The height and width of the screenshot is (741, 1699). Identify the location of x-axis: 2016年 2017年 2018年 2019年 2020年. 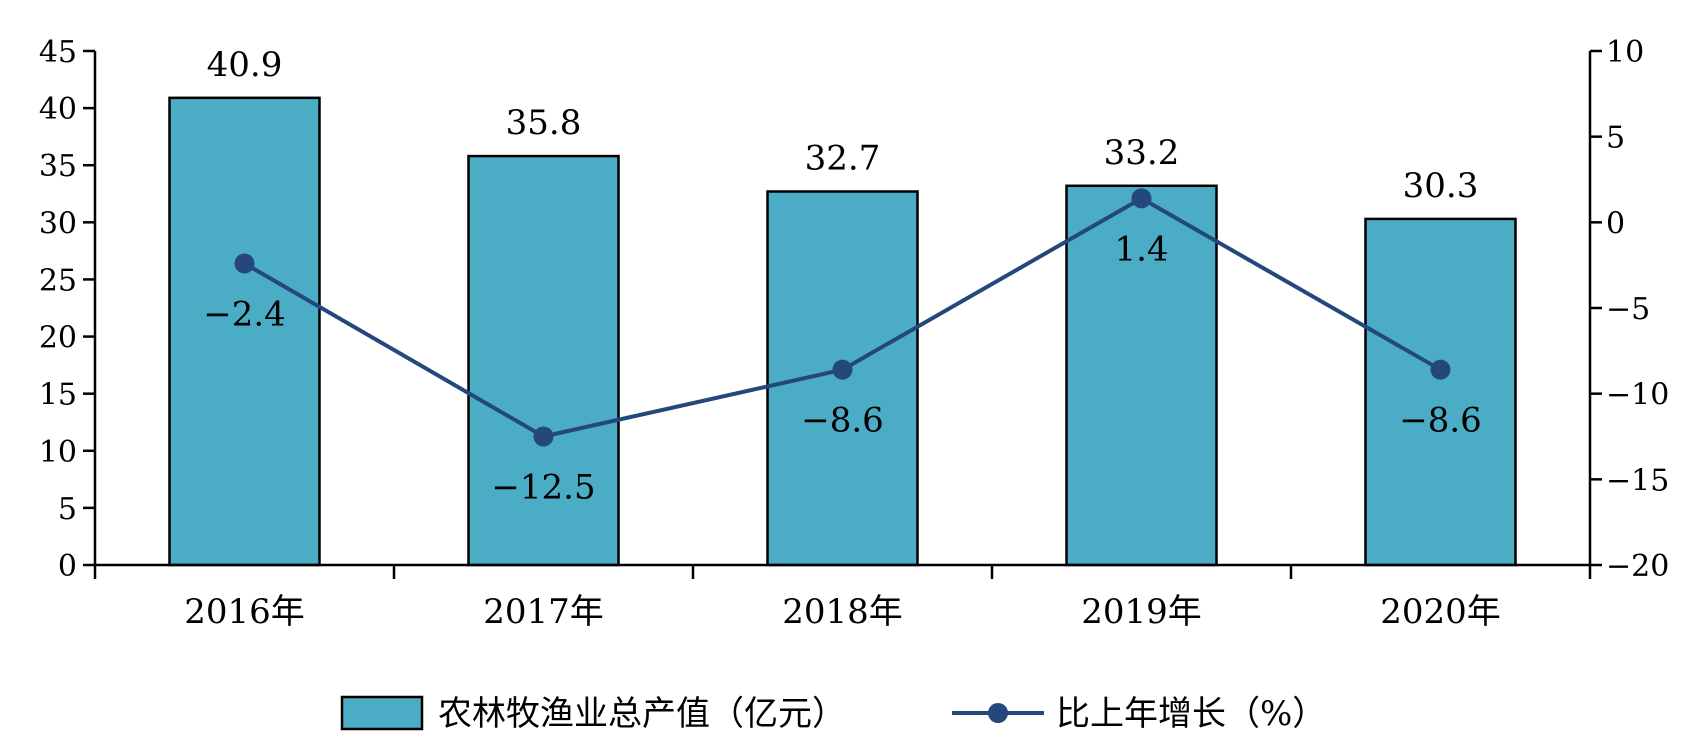
(842, 597).